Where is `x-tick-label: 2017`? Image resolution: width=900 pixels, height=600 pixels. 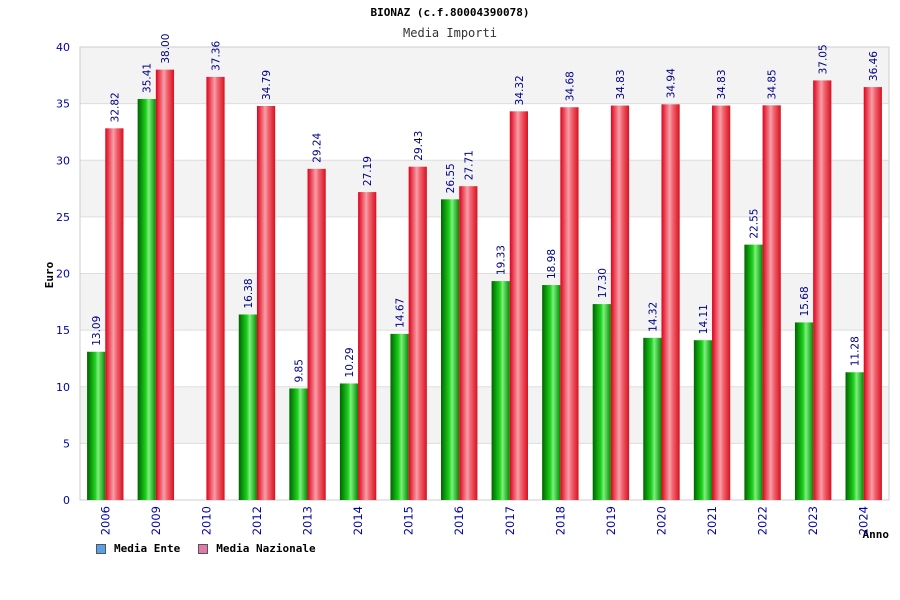
x-tick-label: 2017 is located at coordinates (510, 520).